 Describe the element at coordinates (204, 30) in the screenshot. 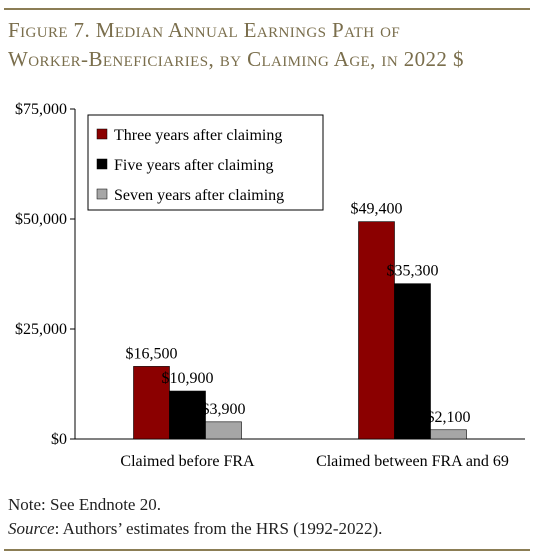

I see `title-line-1: Figure 7. Median Annual Earnings Path of` at that location.